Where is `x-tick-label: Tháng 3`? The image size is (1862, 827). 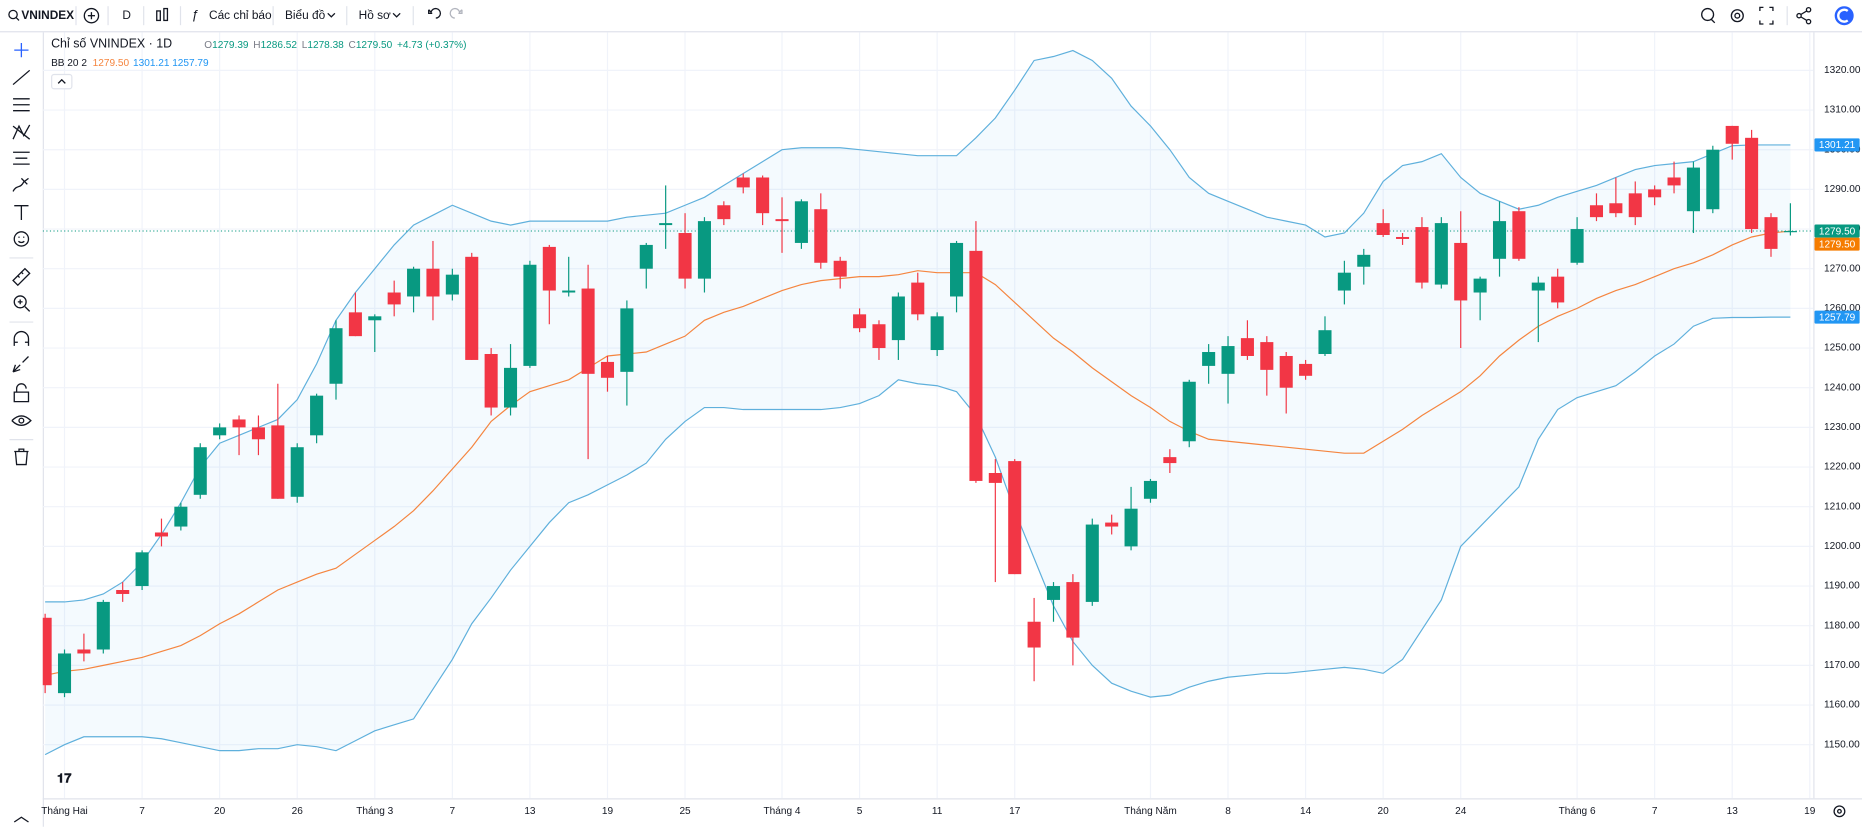
x-tick-label: Tháng 3 is located at coordinates (374, 811).